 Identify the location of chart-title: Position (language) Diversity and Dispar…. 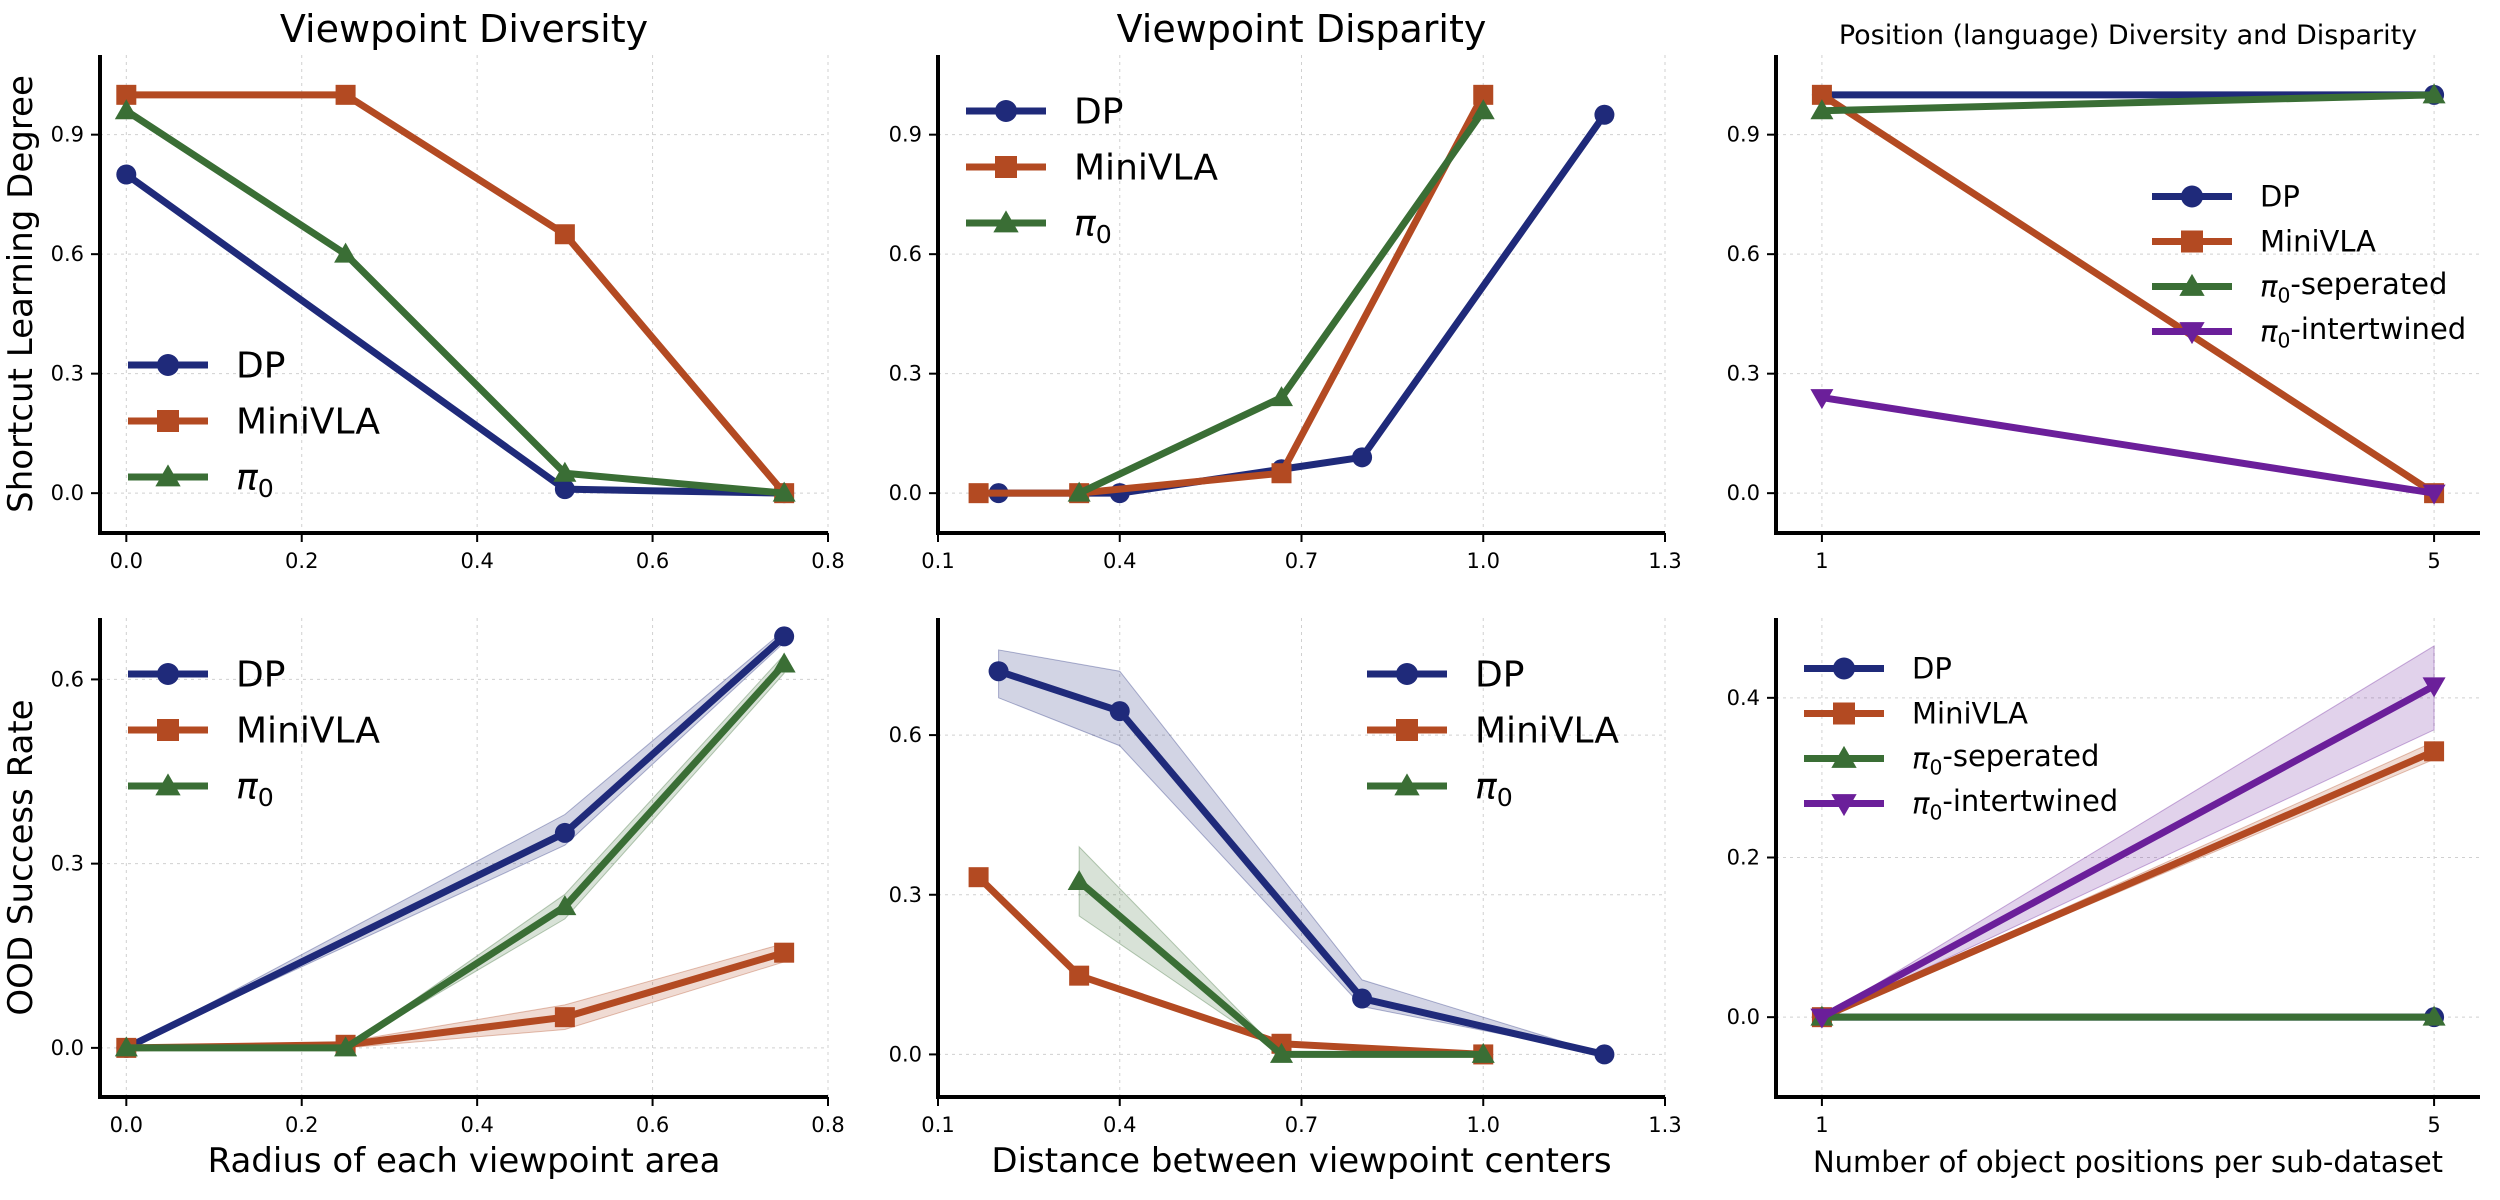
(2128, 35).